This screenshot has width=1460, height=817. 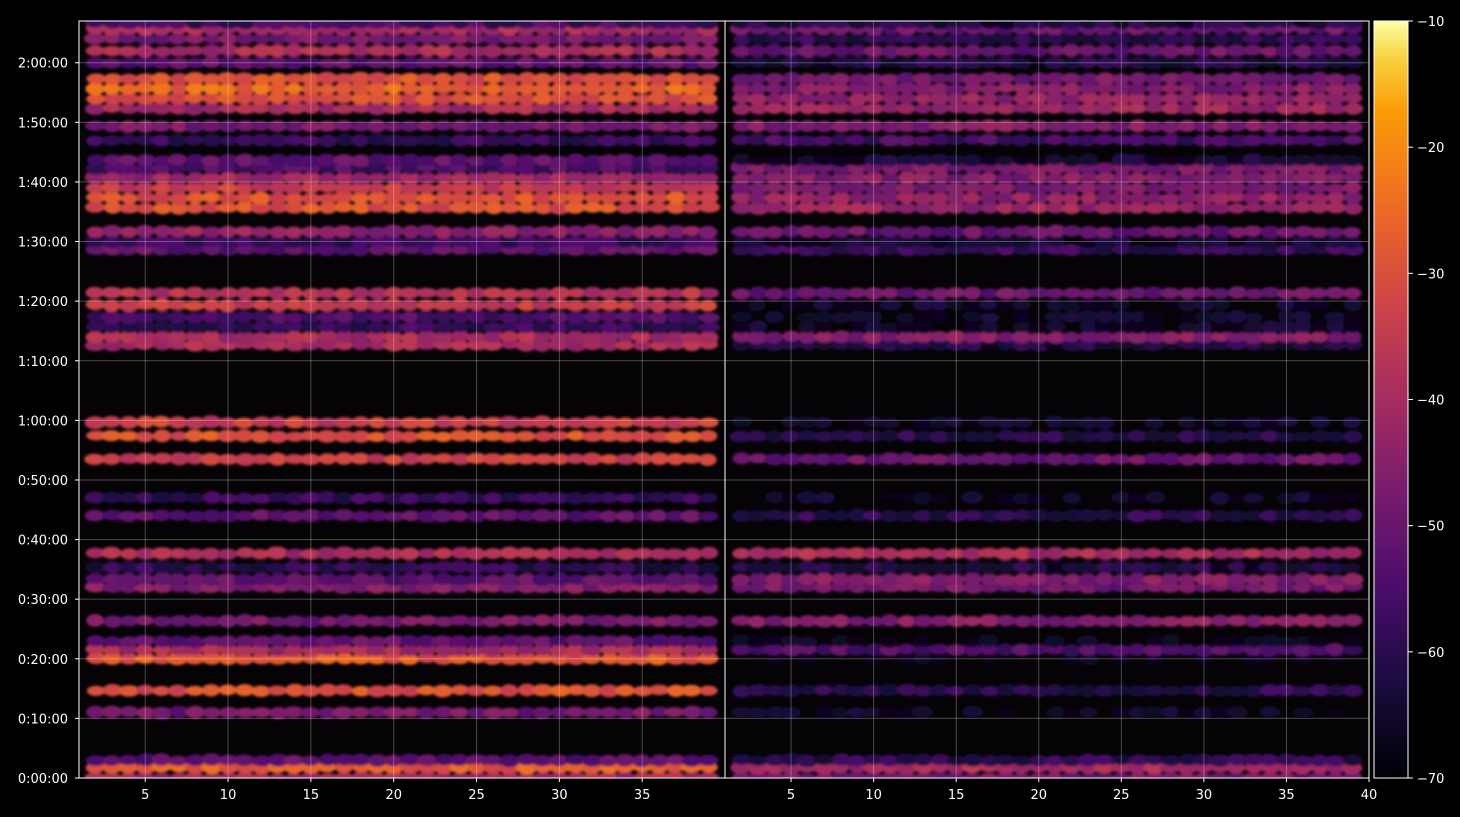 What do you see at coordinates (43, 183) in the screenshot?
I see `y-tick-label: 1:40:00` at bounding box center [43, 183].